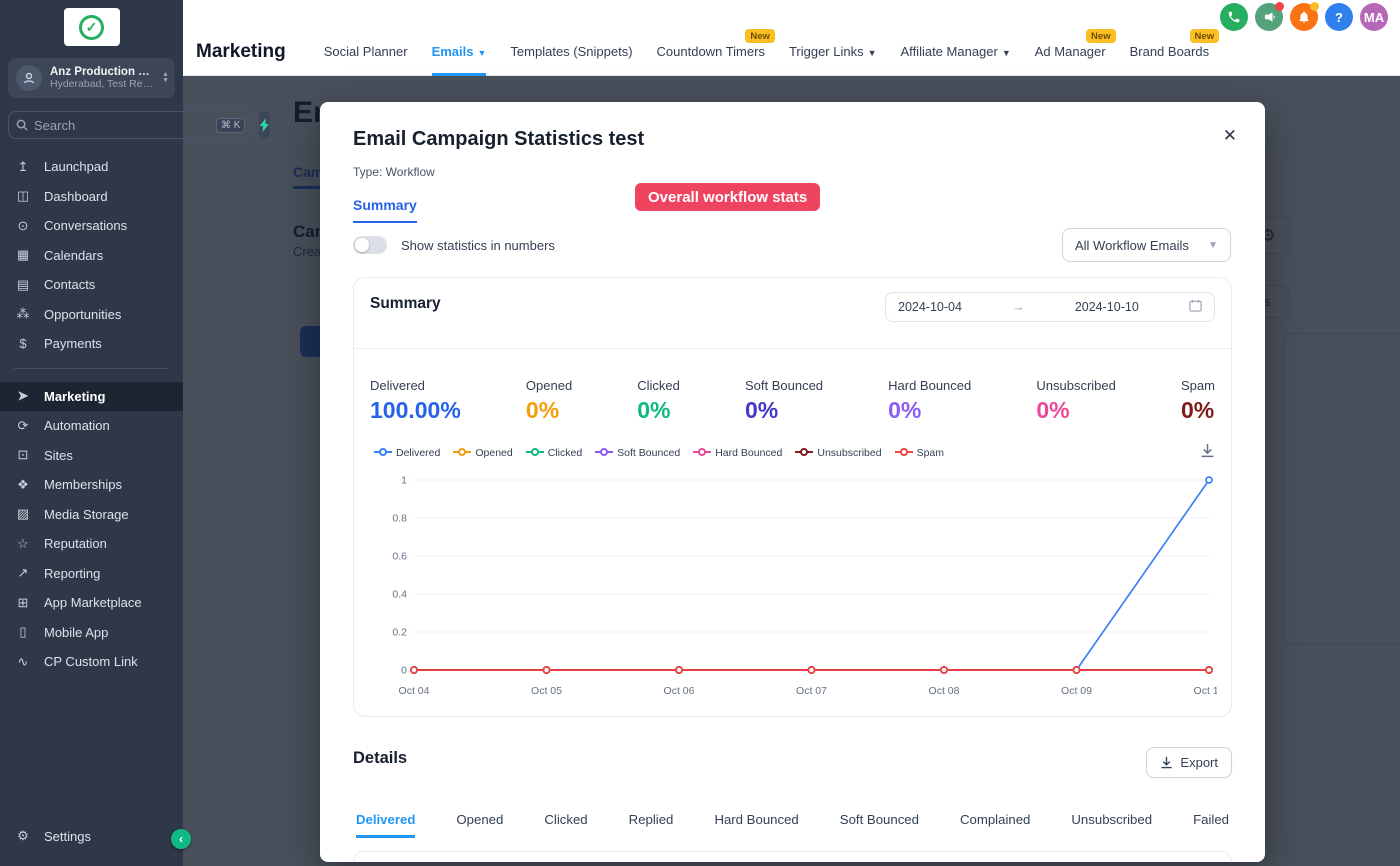 This screenshot has width=1400, height=866. Describe the element at coordinates (365, 51) in the screenshot. I see `nav-tab-label: Social Planner` at that location.